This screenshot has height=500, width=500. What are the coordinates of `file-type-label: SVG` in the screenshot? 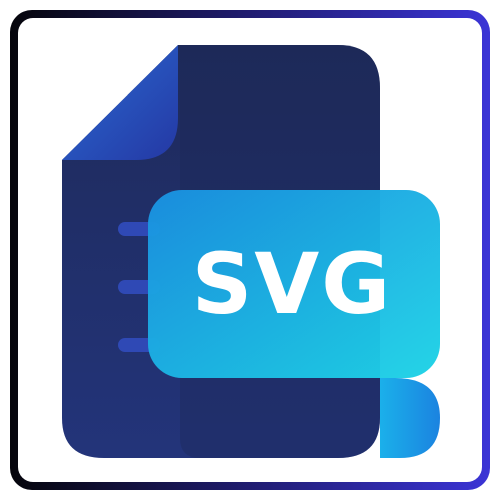 It's located at (292, 284).